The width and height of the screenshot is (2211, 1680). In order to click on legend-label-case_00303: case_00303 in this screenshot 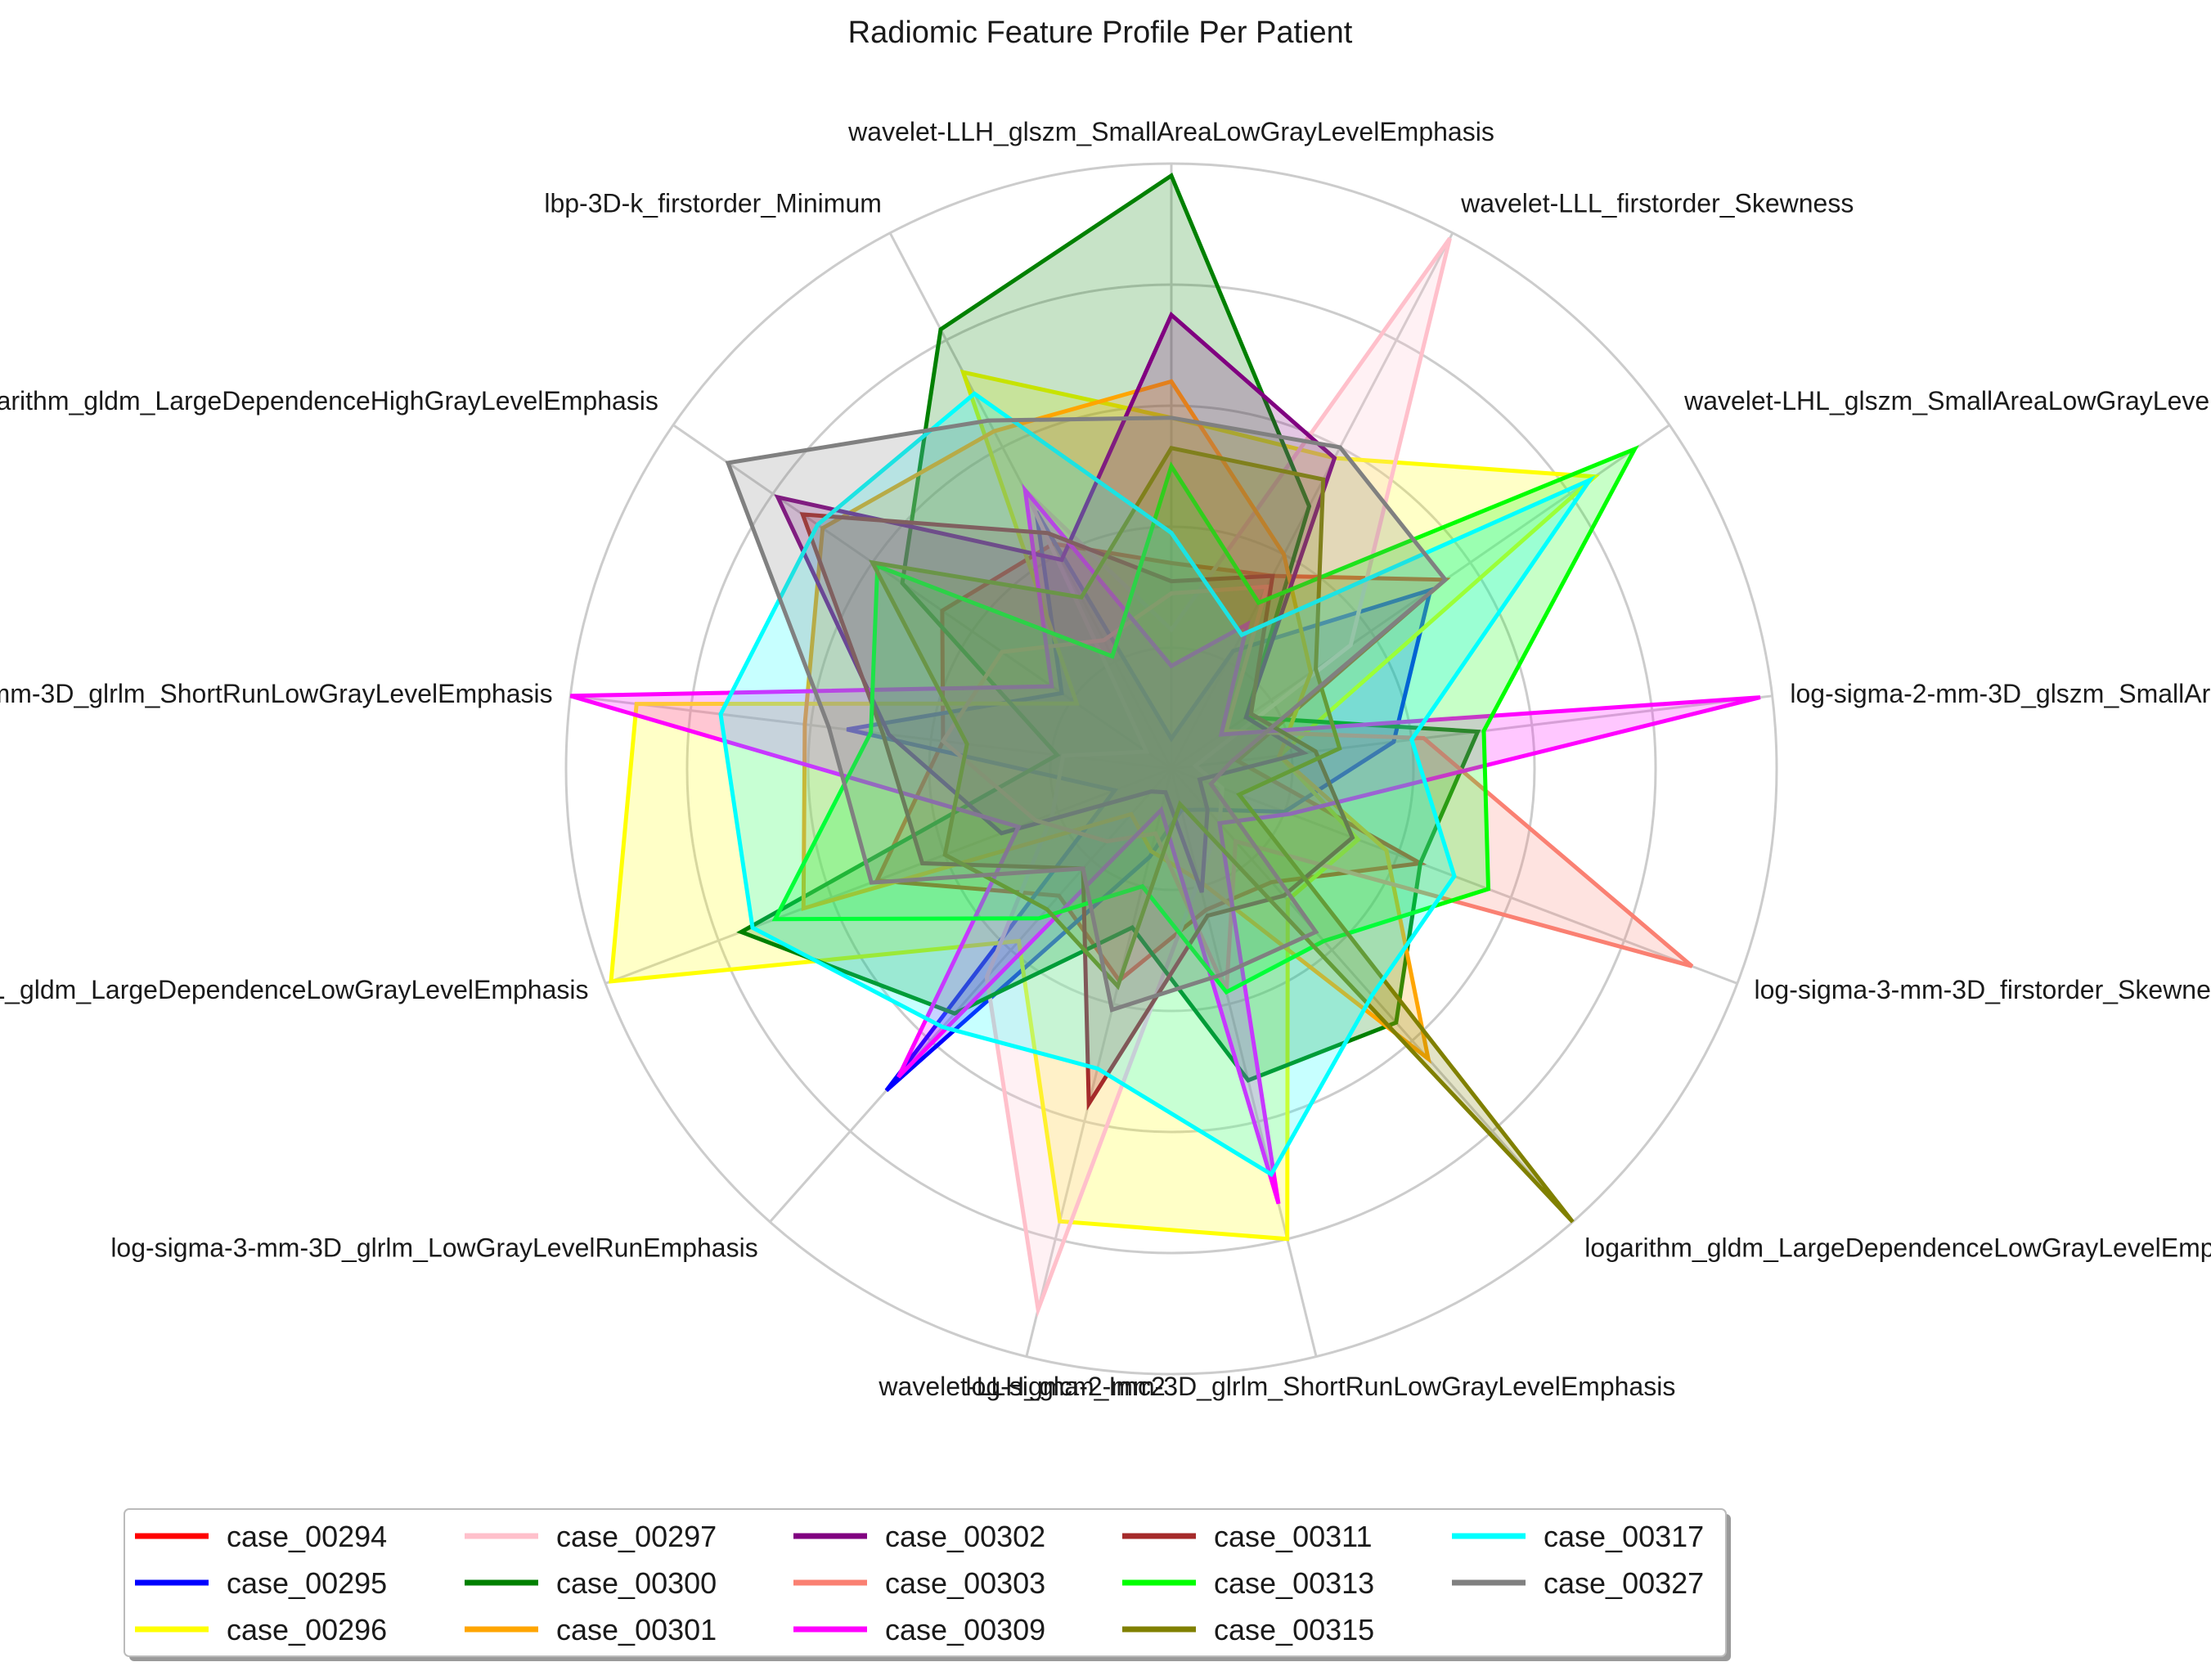, I will do `click(965, 1583)`.